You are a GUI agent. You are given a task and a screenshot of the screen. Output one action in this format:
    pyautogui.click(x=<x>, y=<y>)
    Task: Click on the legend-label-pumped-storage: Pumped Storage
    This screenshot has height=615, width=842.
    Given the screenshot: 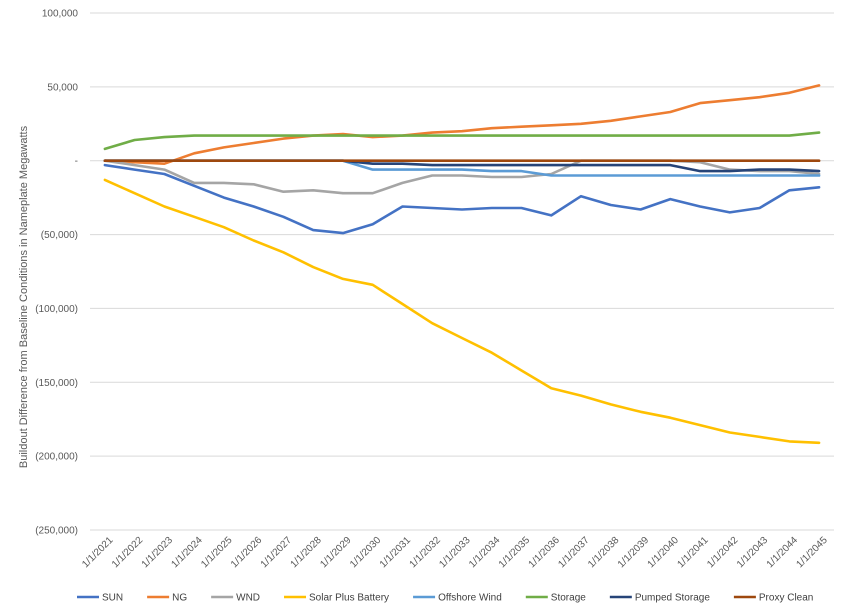 What is the action you would take?
    pyautogui.click(x=672, y=598)
    